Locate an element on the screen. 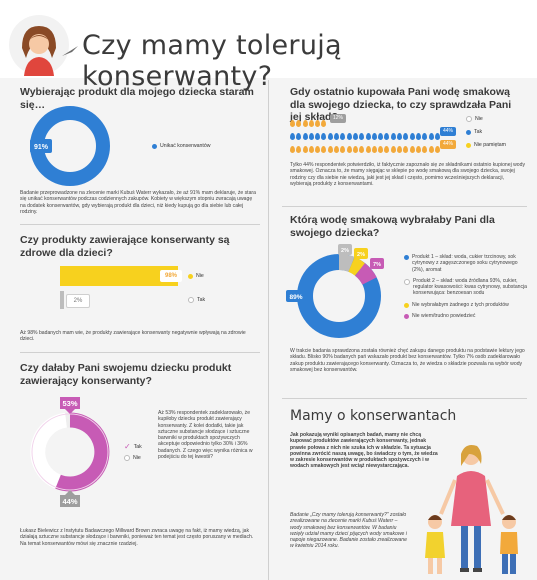  q5-arc-grey is located at coordinates (346, 263).